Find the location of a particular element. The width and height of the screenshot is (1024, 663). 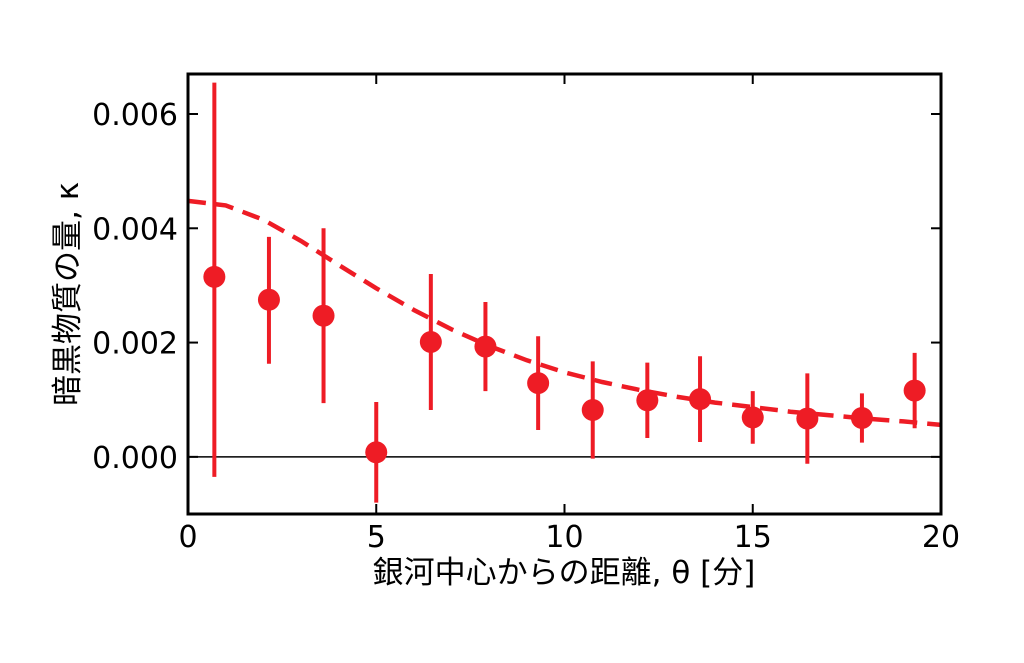

x-tick-label-1: 5 is located at coordinates (376, 537).